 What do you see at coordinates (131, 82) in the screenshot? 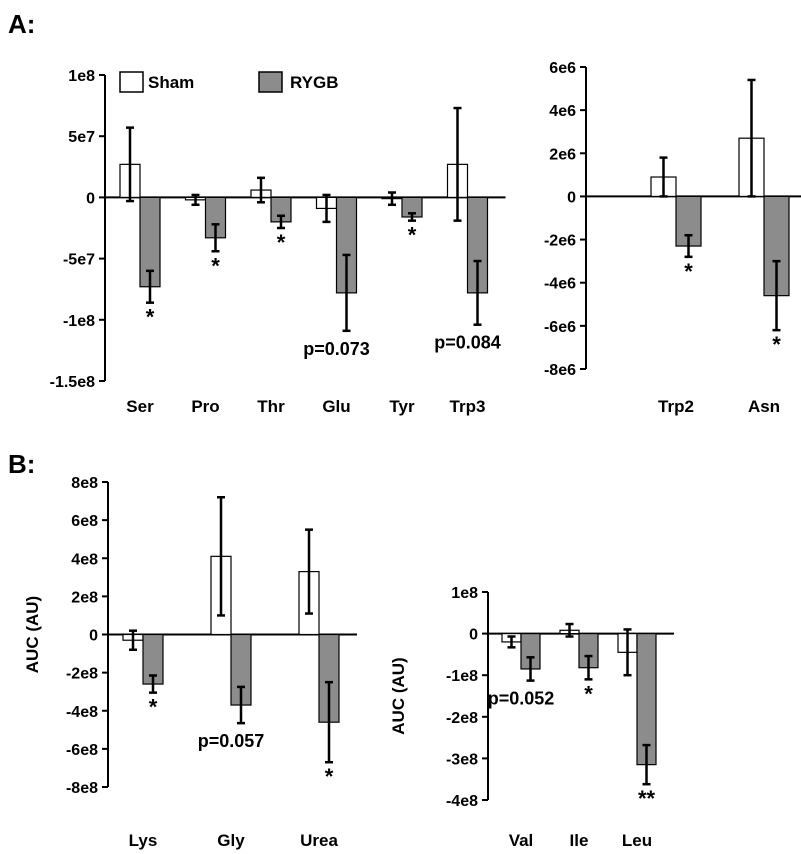
I see `legend-sham-swatch` at bounding box center [131, 82].